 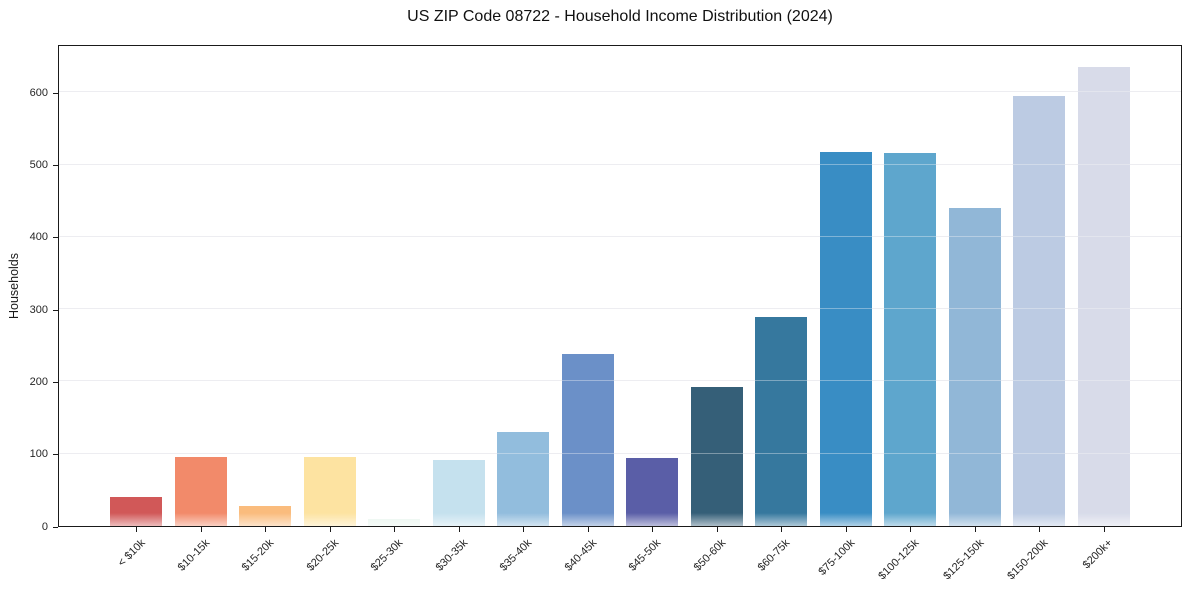 I want to click on x-tick-label: $40-45k, so click(x=581, y=555).